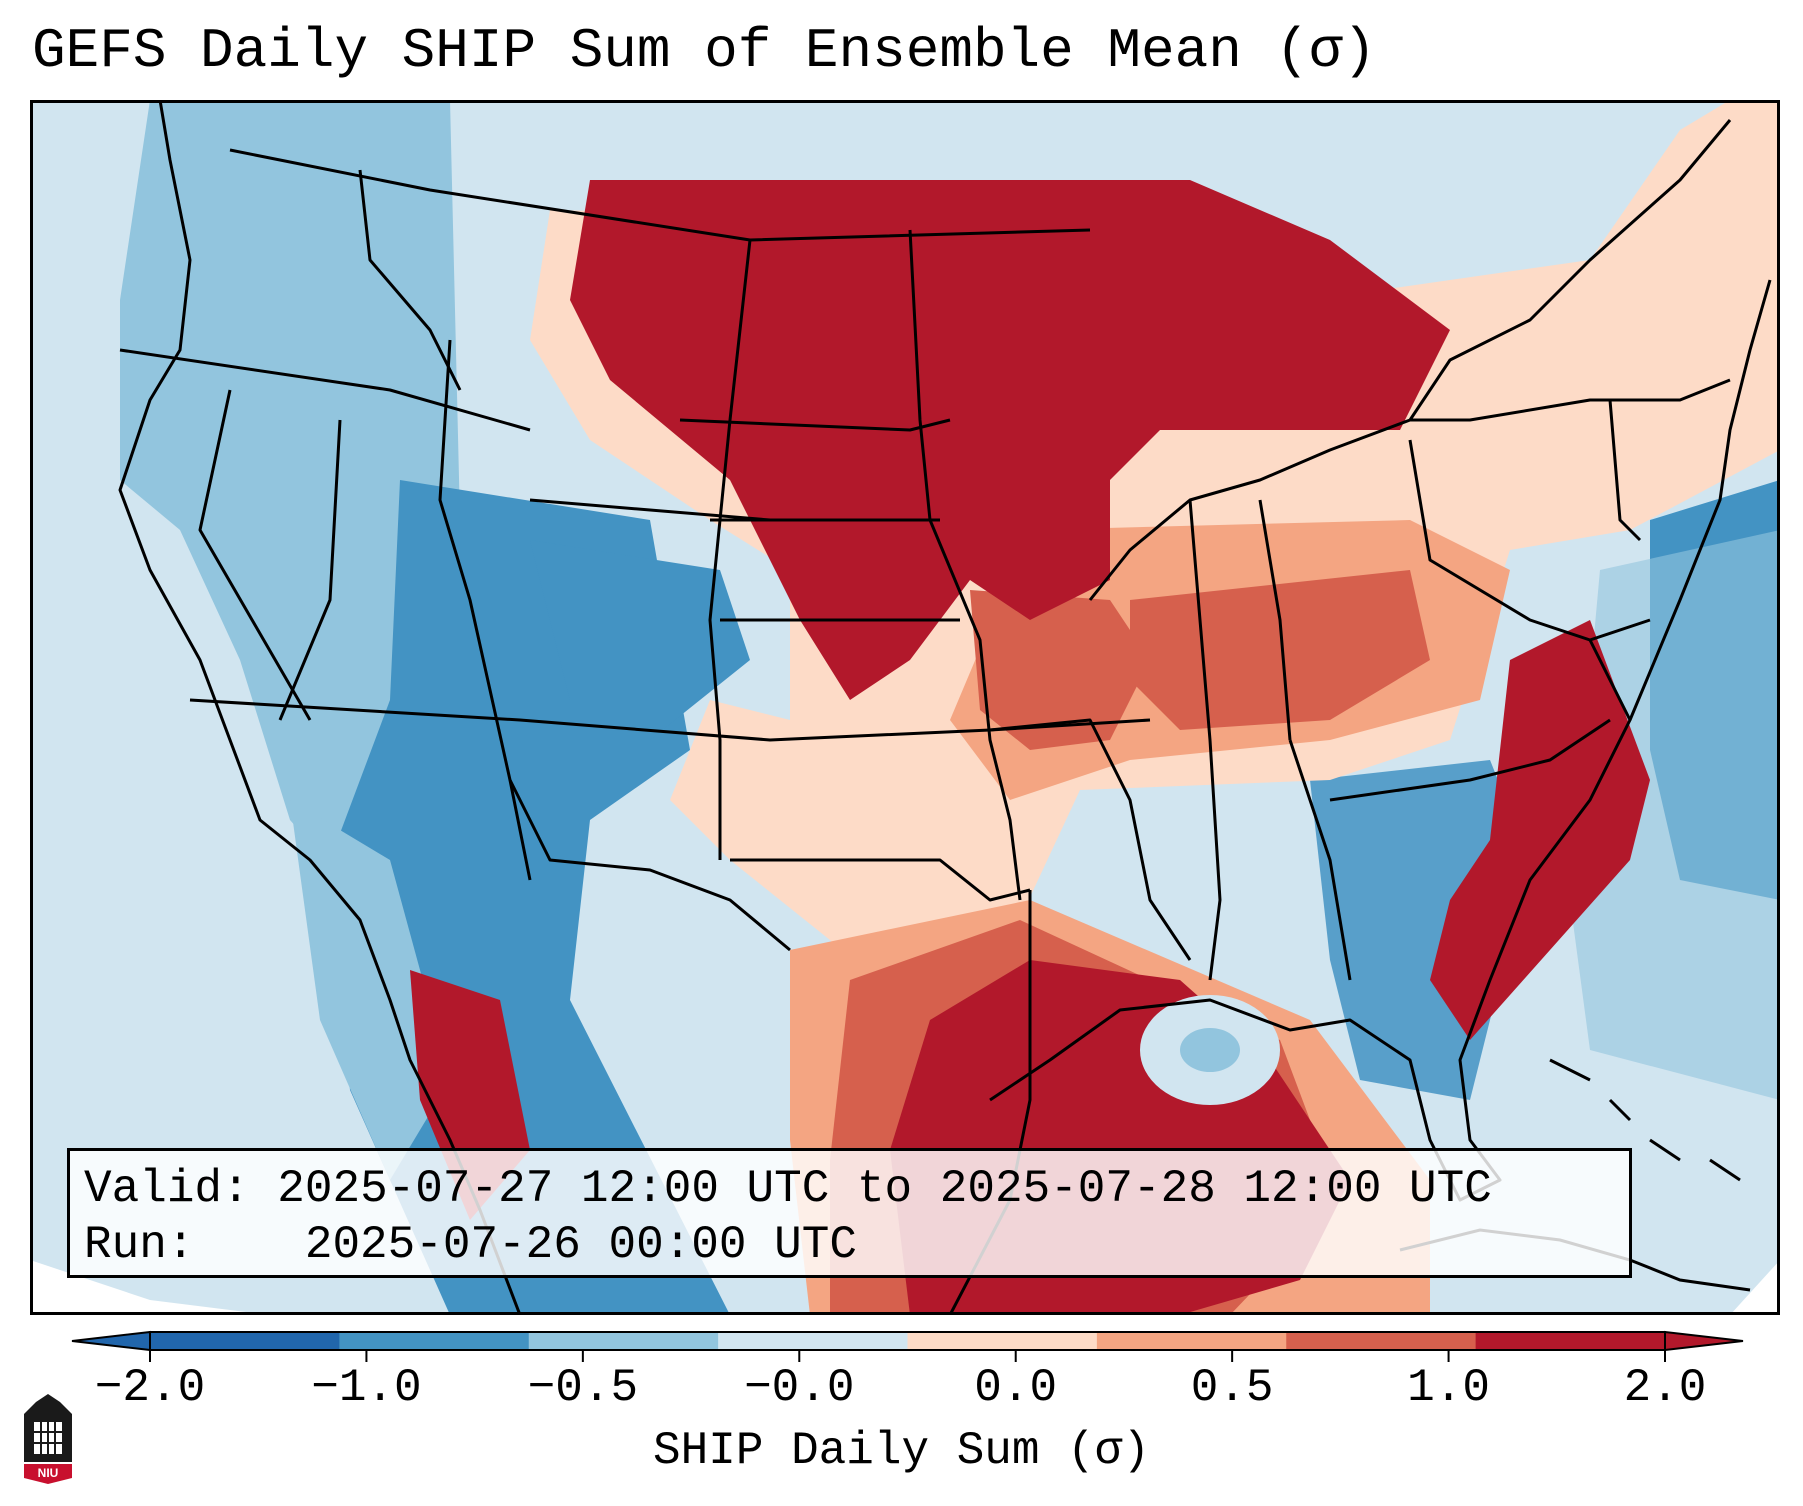 The height and width of the screenshot is (1506, 1803). I want to click on colorbar, so click(907, 1346).